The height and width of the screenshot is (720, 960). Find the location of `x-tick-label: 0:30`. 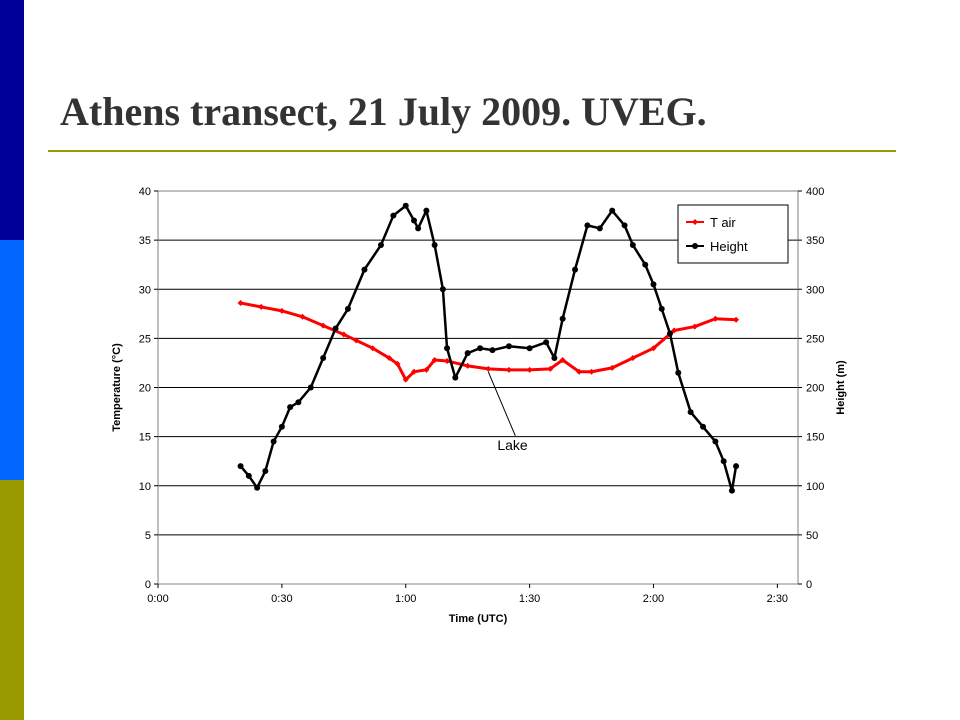

x-tick-label: 0:30 is located at coordinates (281, 599).